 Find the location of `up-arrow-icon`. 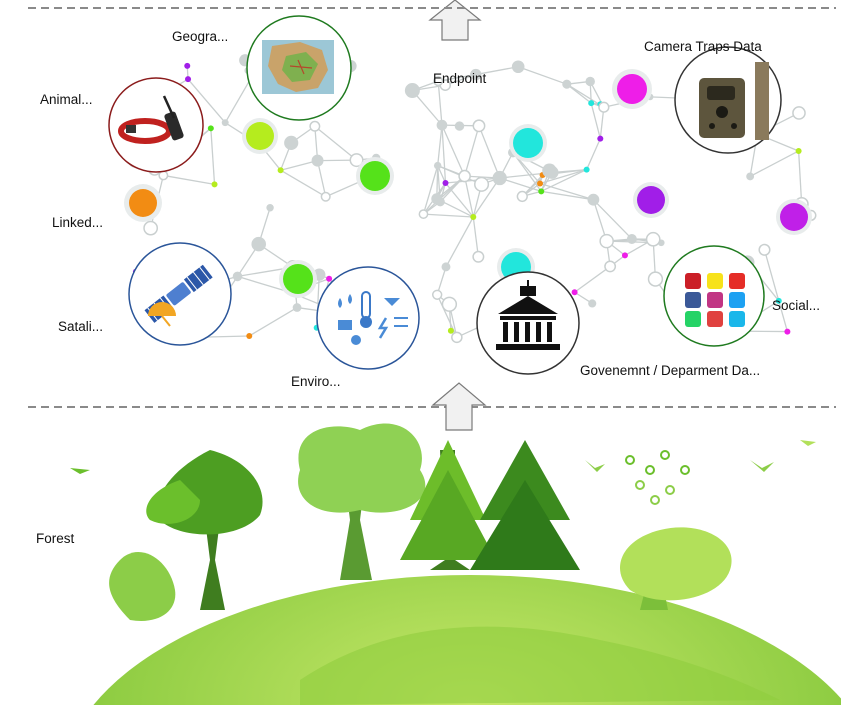

up-arrow-icon is located at coordinates (455, 20).